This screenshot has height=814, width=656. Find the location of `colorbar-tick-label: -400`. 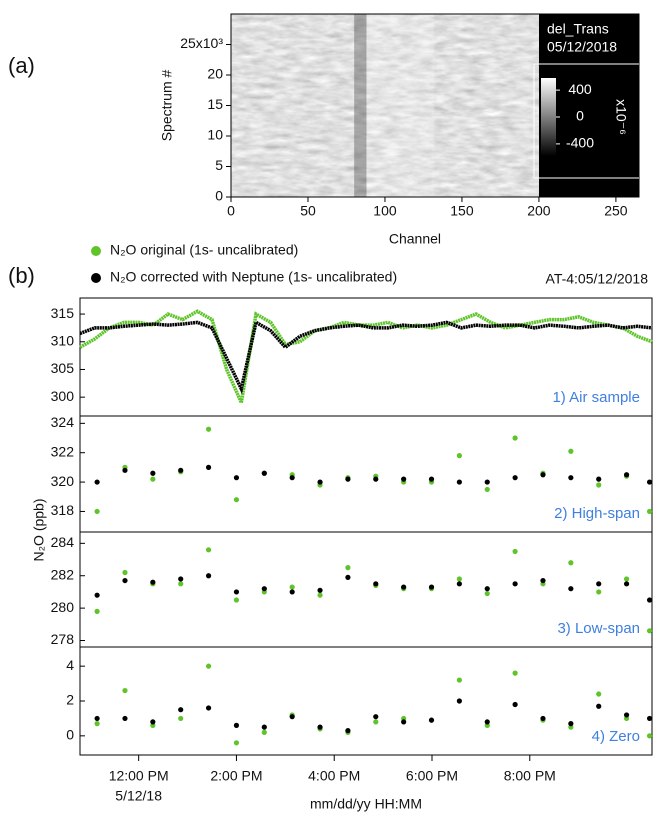

colorbar-tick-label: -400 is located at coordinates (580, 143).